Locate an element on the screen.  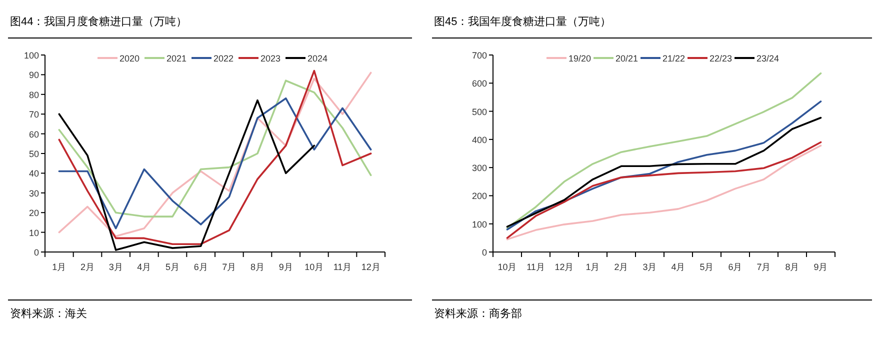
legend-label: 21/22 is located at coordinates (674, 59).